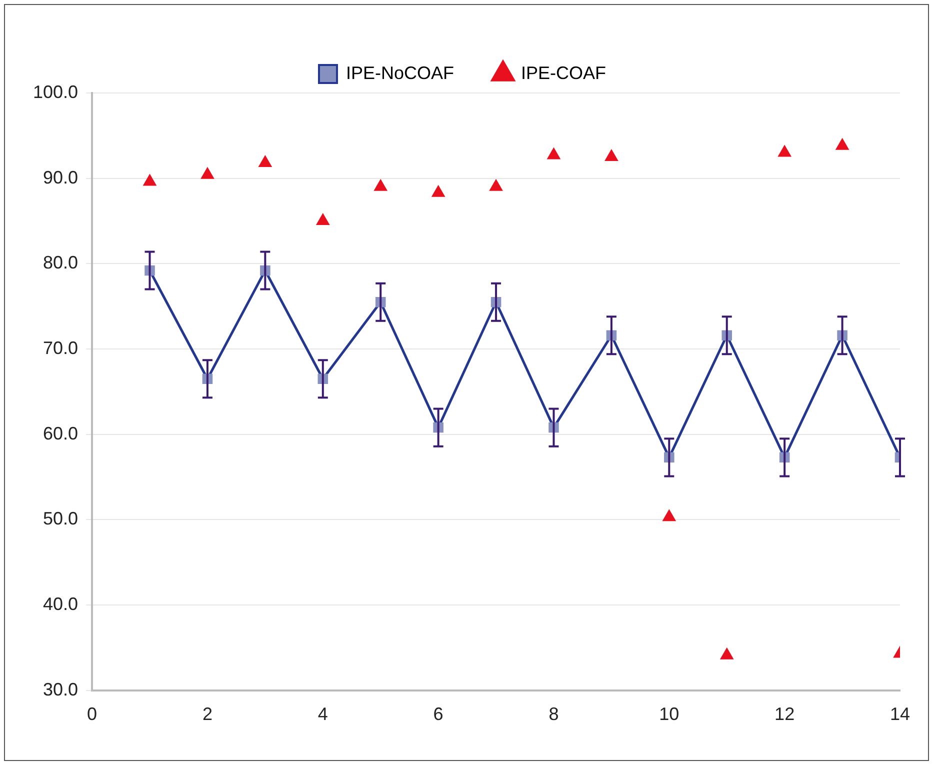 The height and width of the screenshot is (767, 935). I want to click on x-tick-label: 6, so click(438, 714).